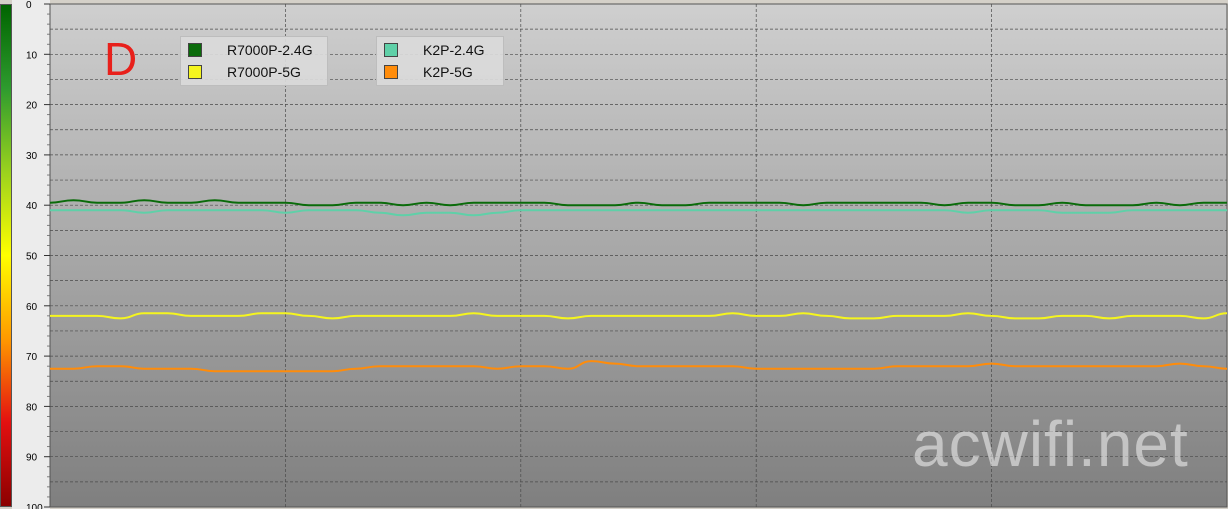 Image resolution: width=1228 pixels, height=509 pixels. Describe the element at coordinates (32, 458) in the screenshot. I see `y-tick-label: 90` at that location.